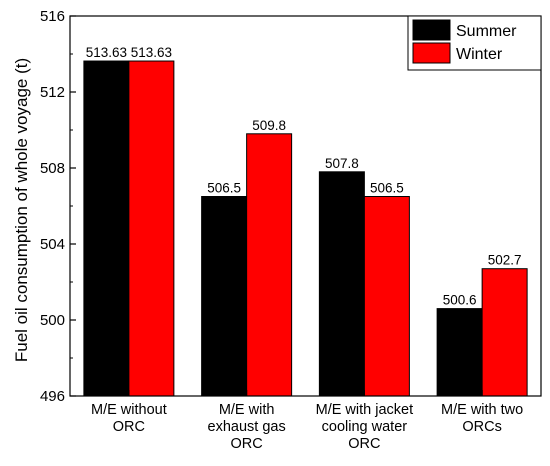 Image resolution: width=550 pixels, height=466 pixels. I want to click on y-tick-label-0: 496, so click(52, 396).